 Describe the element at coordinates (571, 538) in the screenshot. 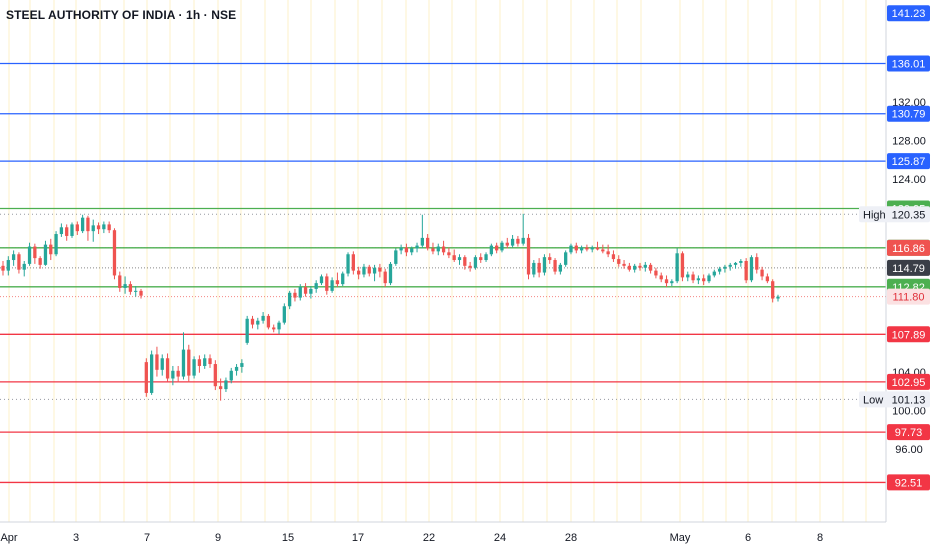

I see `x-tick-label: 28` at that location.